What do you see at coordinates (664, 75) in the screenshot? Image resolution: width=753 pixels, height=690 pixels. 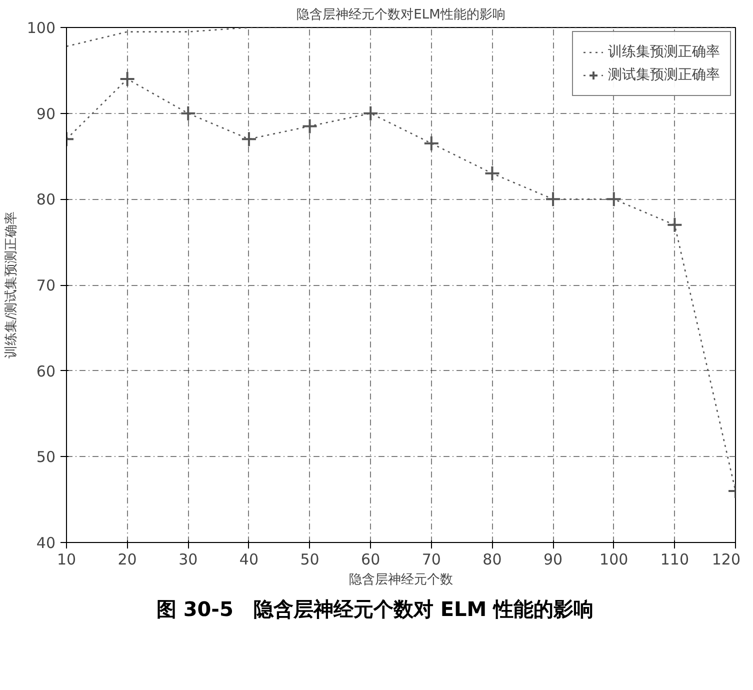 I see `legend-label: 测试集预测正确率` at bounding box center [664, 75].